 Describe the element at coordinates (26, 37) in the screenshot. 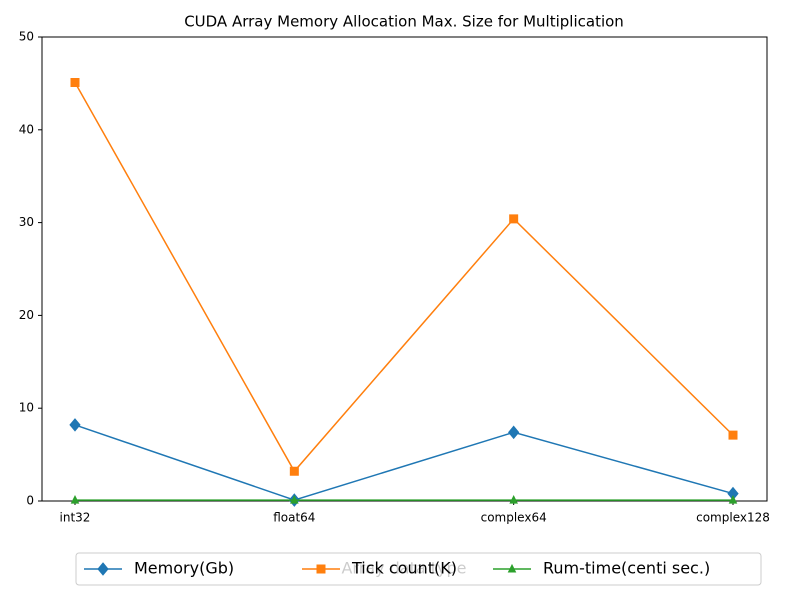

I see `y-tick-label: 50` at that location.